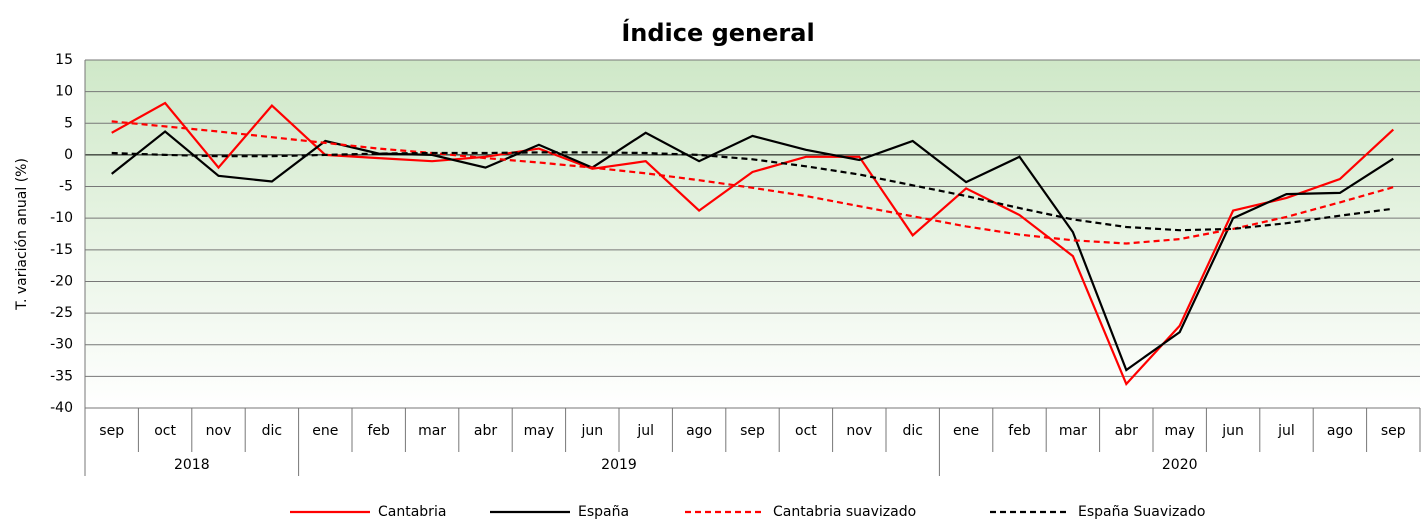  Describe the element at coordinates (61, 376) in the screenshot. I see `y-tick-label: -35` at that location.